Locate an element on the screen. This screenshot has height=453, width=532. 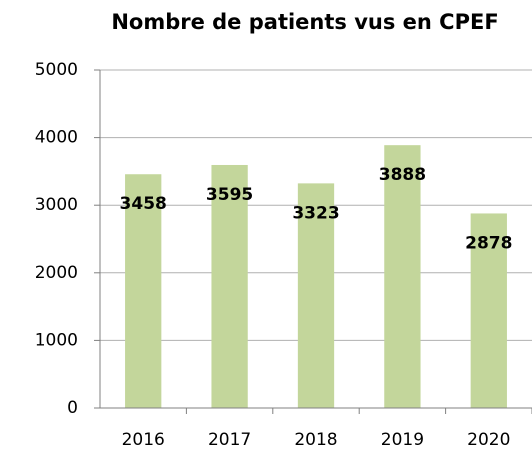
y-tick-label: 3000 is located at coordinates (56, 205).